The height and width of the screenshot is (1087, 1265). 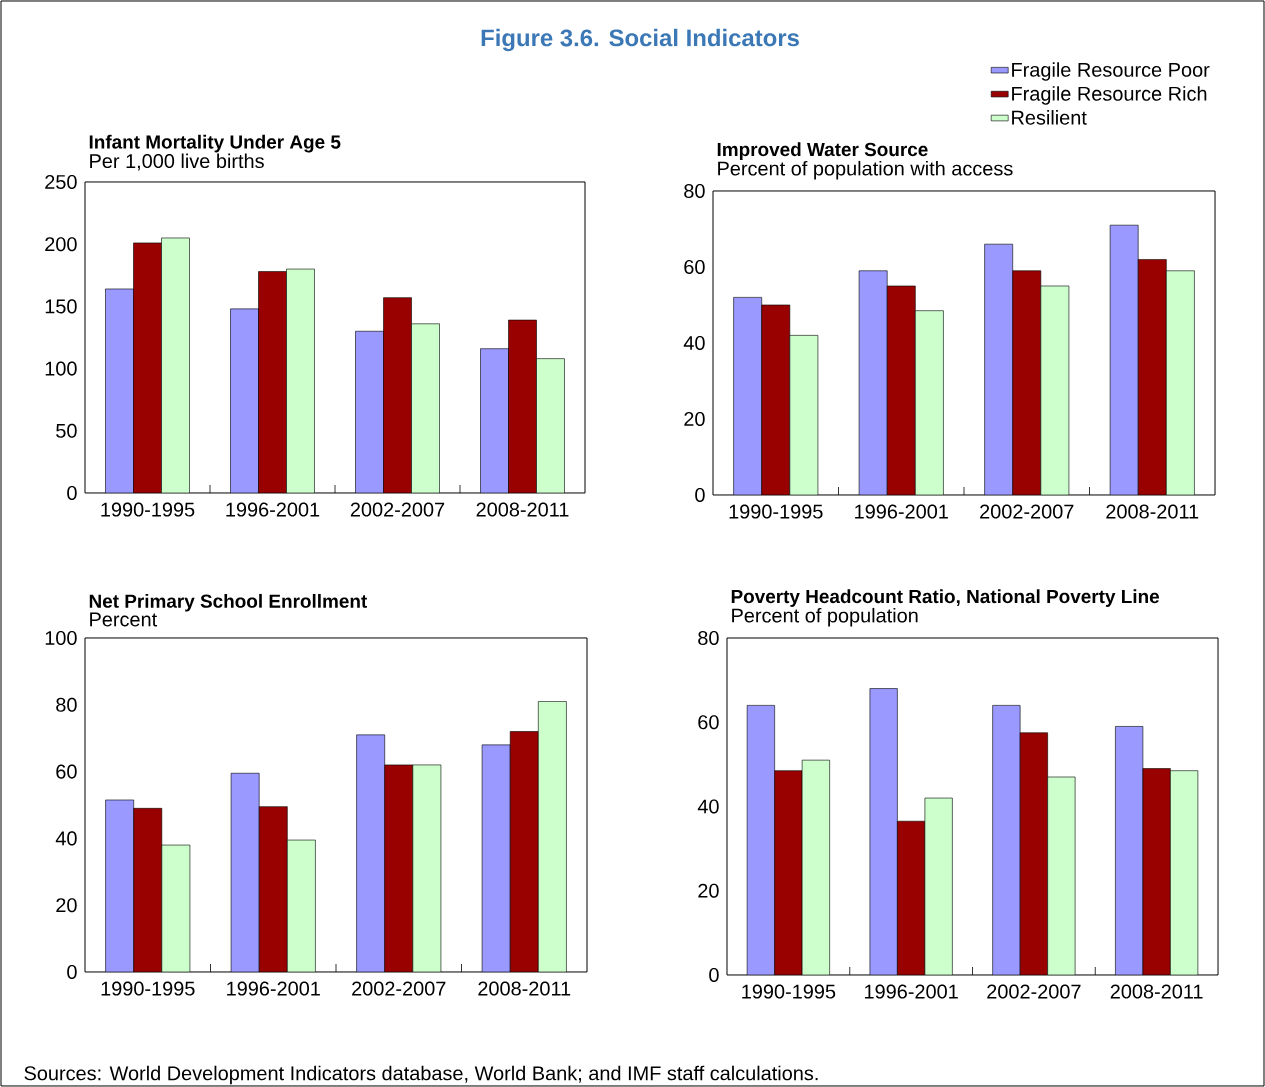 What do you see at coordinates (640, 40) in the screenshot?
I see `text: Figure 3.6. Social Indicators` at bounding box center [640, 40].